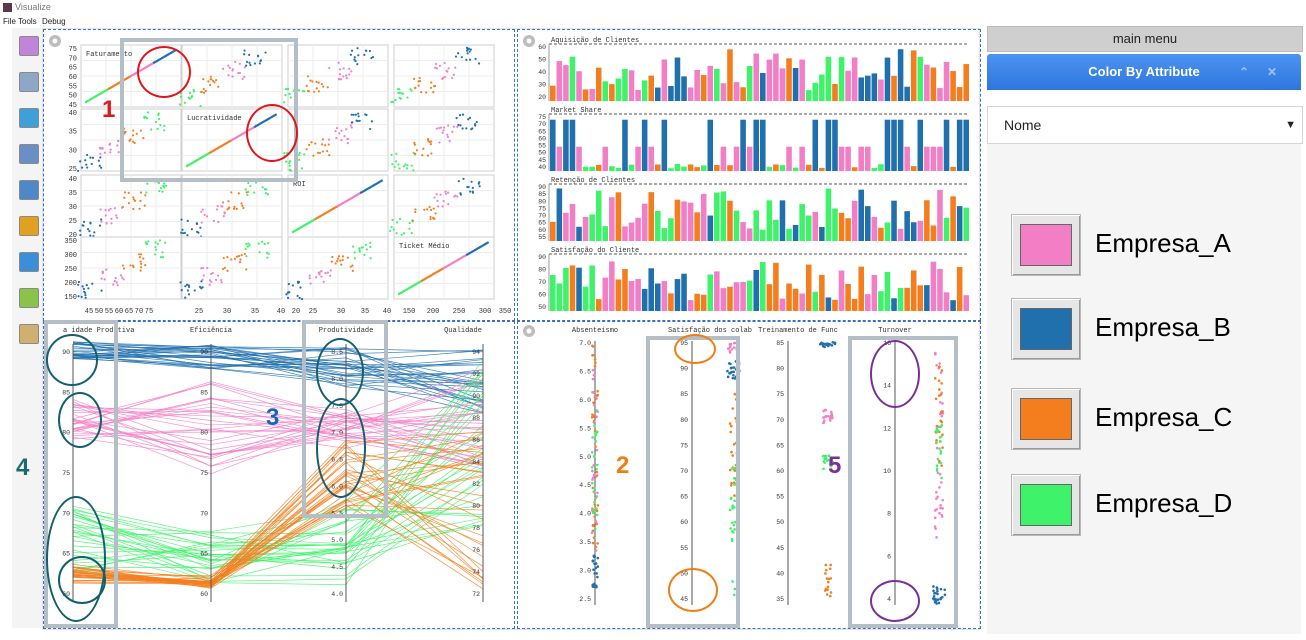  Describe the element at coordinates (684, 369) in the screenshot. I see `dot-tick-label: 90` at that location.